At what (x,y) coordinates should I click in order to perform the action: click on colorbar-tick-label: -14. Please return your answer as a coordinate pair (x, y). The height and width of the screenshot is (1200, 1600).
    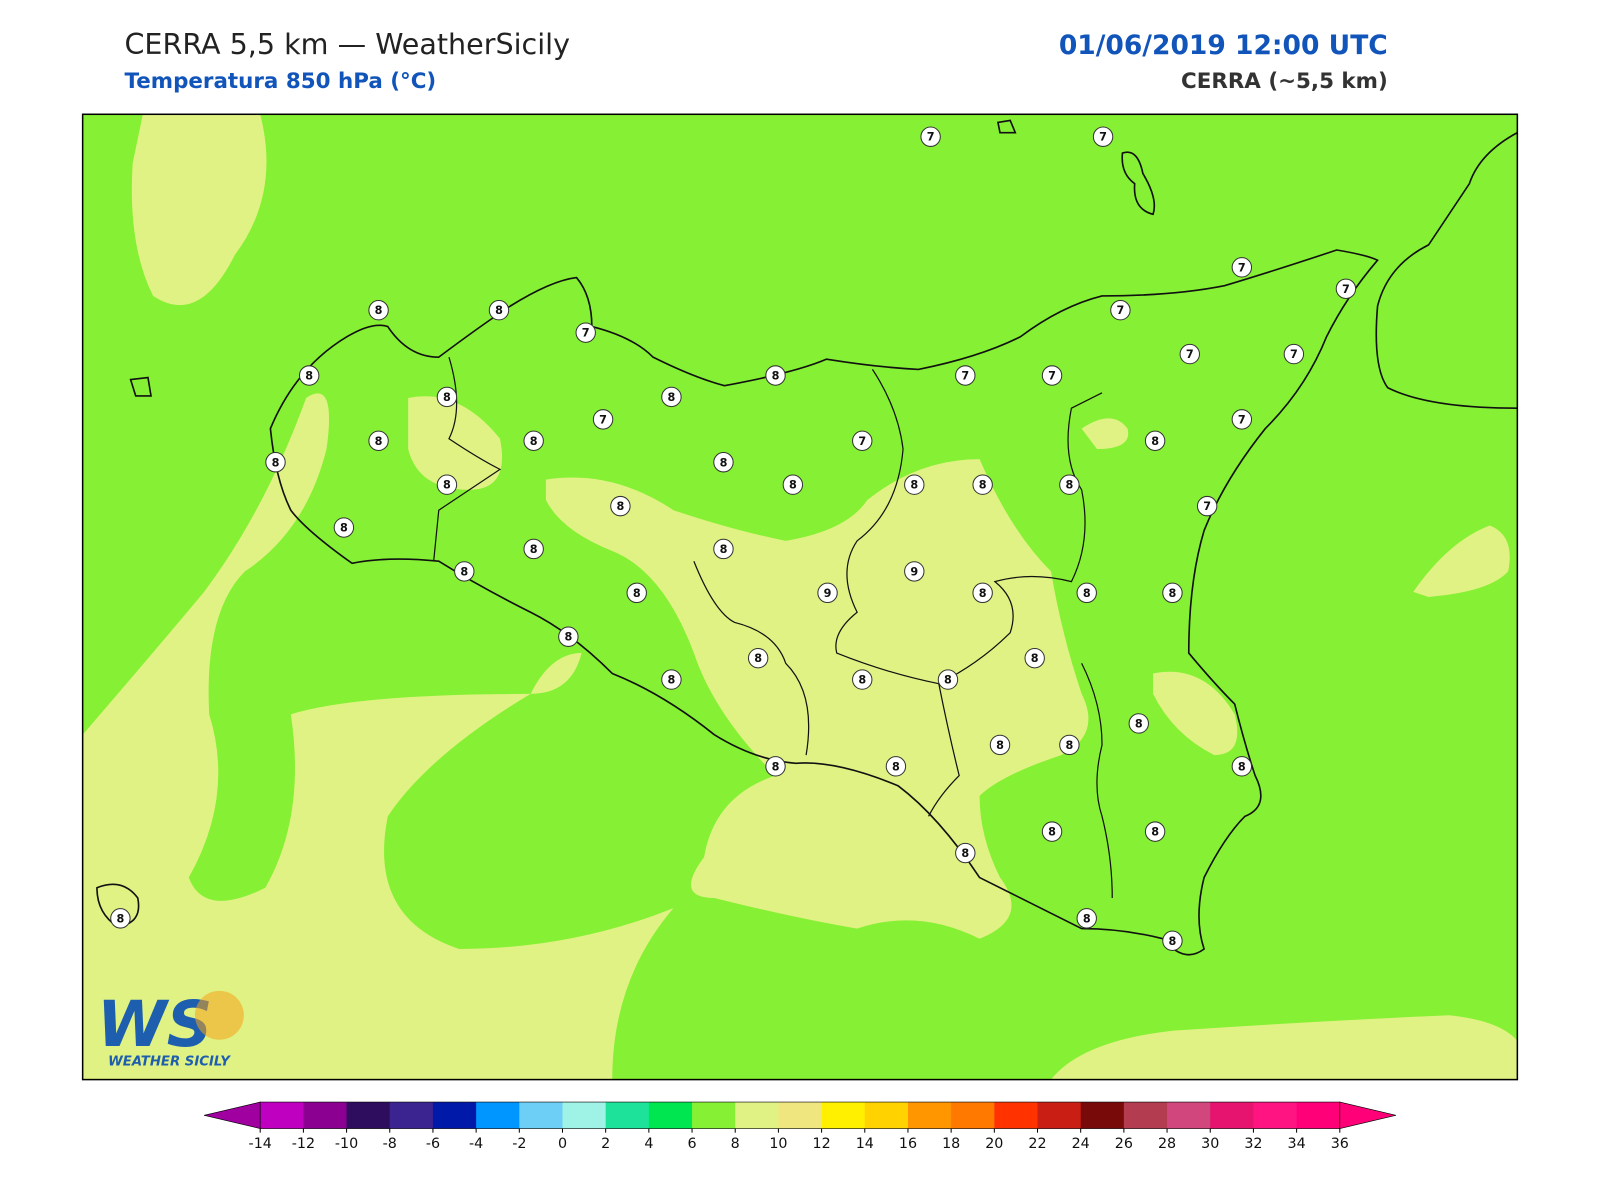
    Looking at the image, I should click on (260, 1144).